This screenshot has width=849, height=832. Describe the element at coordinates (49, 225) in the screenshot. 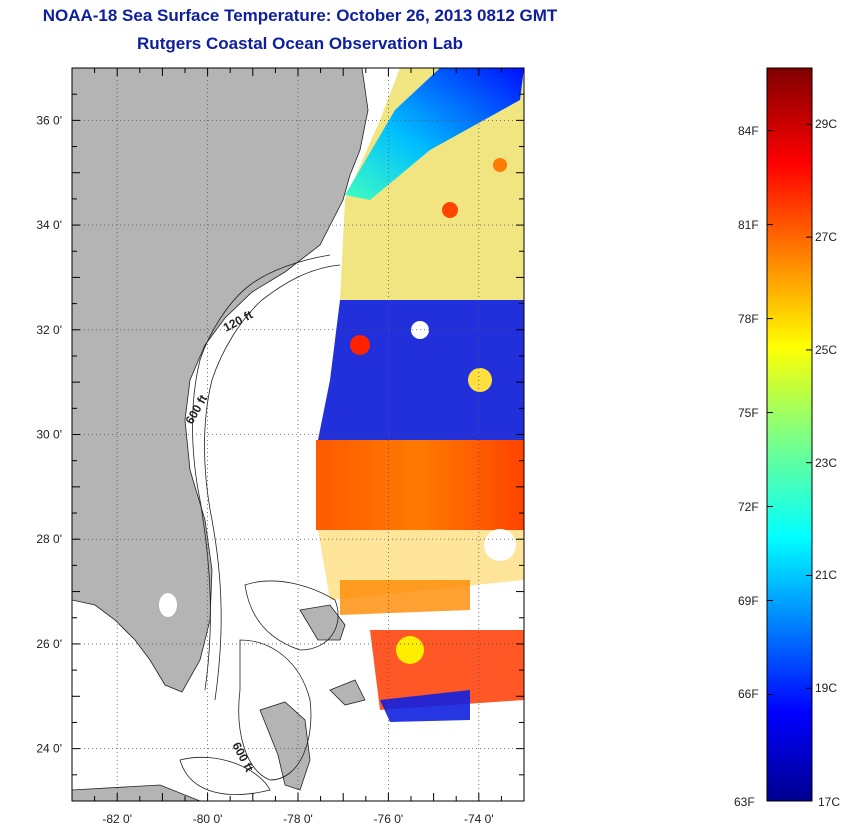

I see `lat-tick-label: 34 0'` at that location.